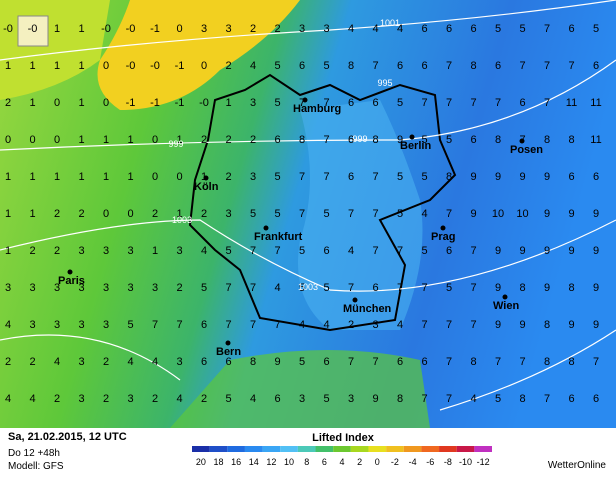 Image resolution: width=616 pixels, height=481 pixels. What do you see at coordinates (206, 187) in the screenshot?
I see `city-label: Köln` at bounding box center [206, 187].